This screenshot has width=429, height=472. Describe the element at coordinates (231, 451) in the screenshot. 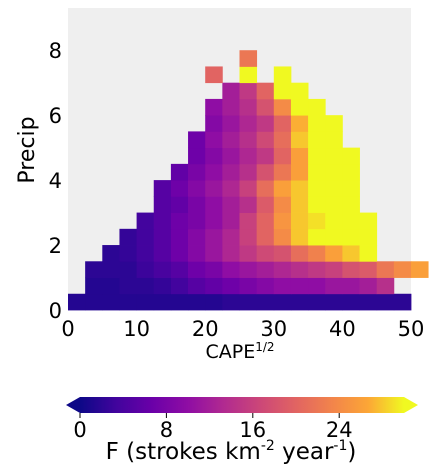

I see `colorbar-label: F (strokes km-2 year-1)` at that location.